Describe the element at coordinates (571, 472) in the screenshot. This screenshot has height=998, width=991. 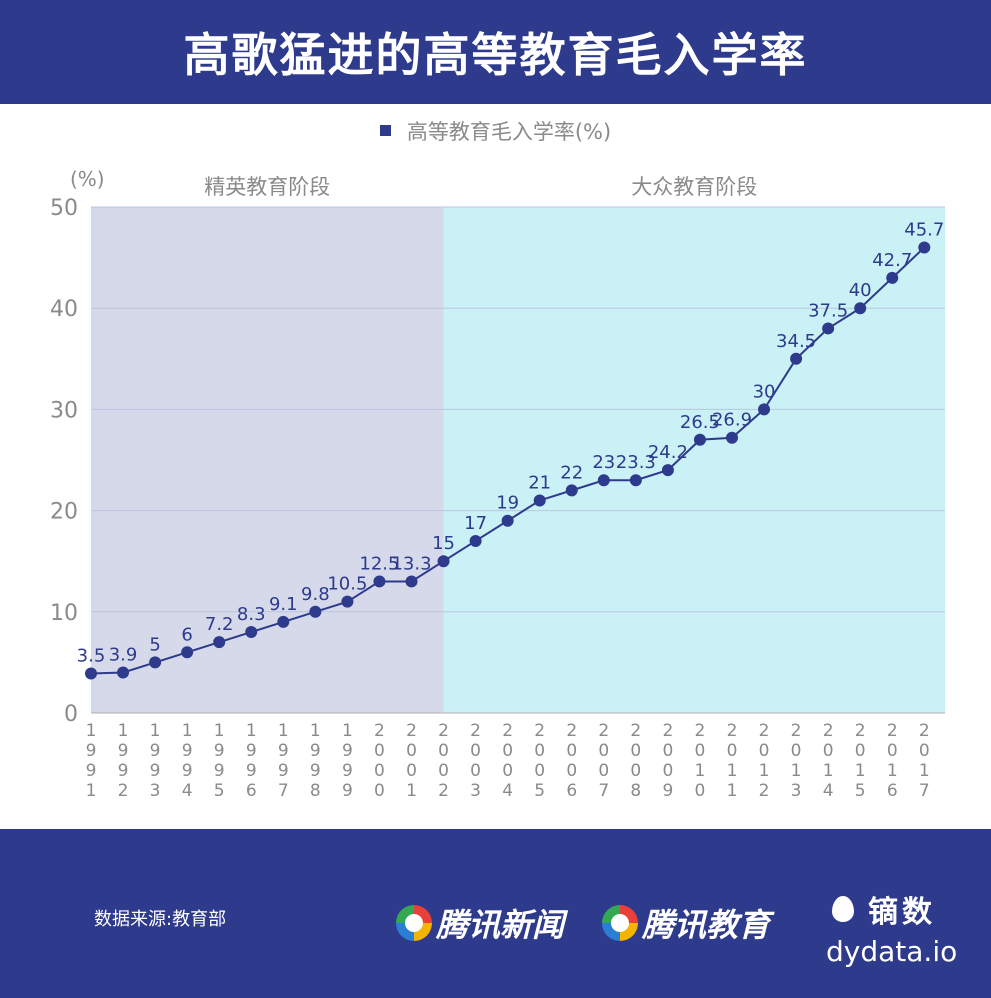
I see `data-label: 22` at that location.